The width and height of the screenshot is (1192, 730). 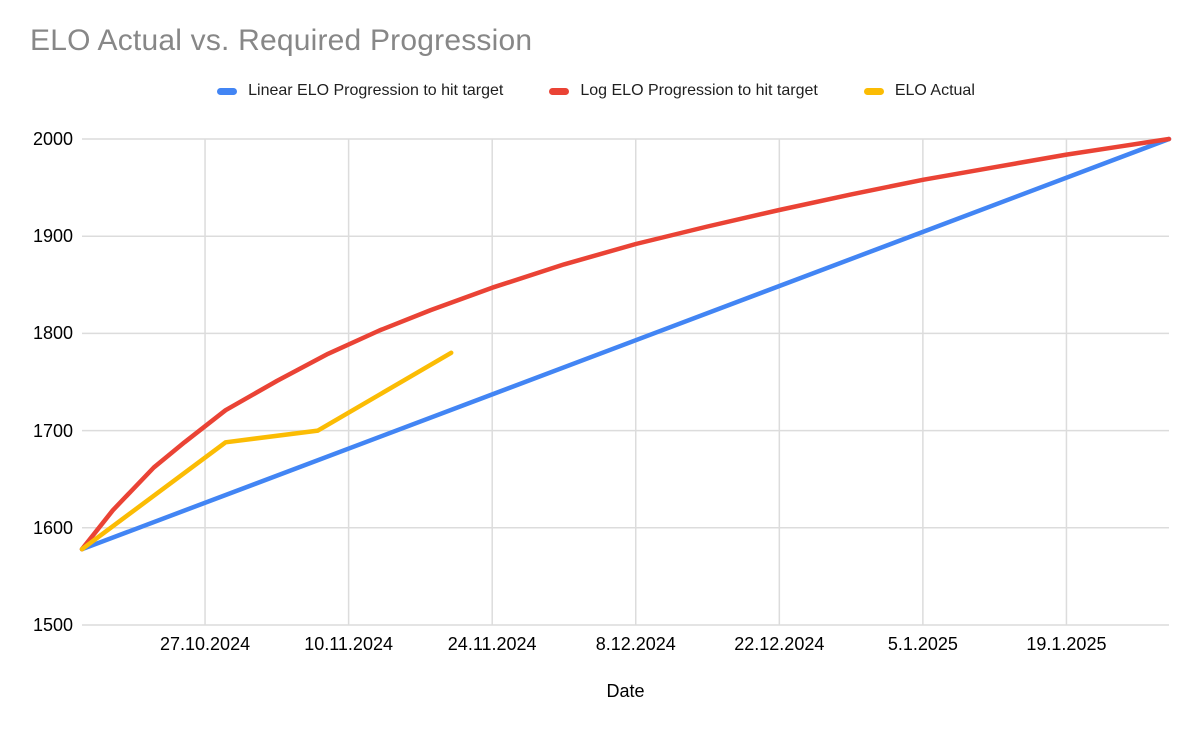 What do you see at coordinates (934, 90) in the screenshot?
I see `legend-label-actual: ELO Actual` at bounding box center [934, 90].